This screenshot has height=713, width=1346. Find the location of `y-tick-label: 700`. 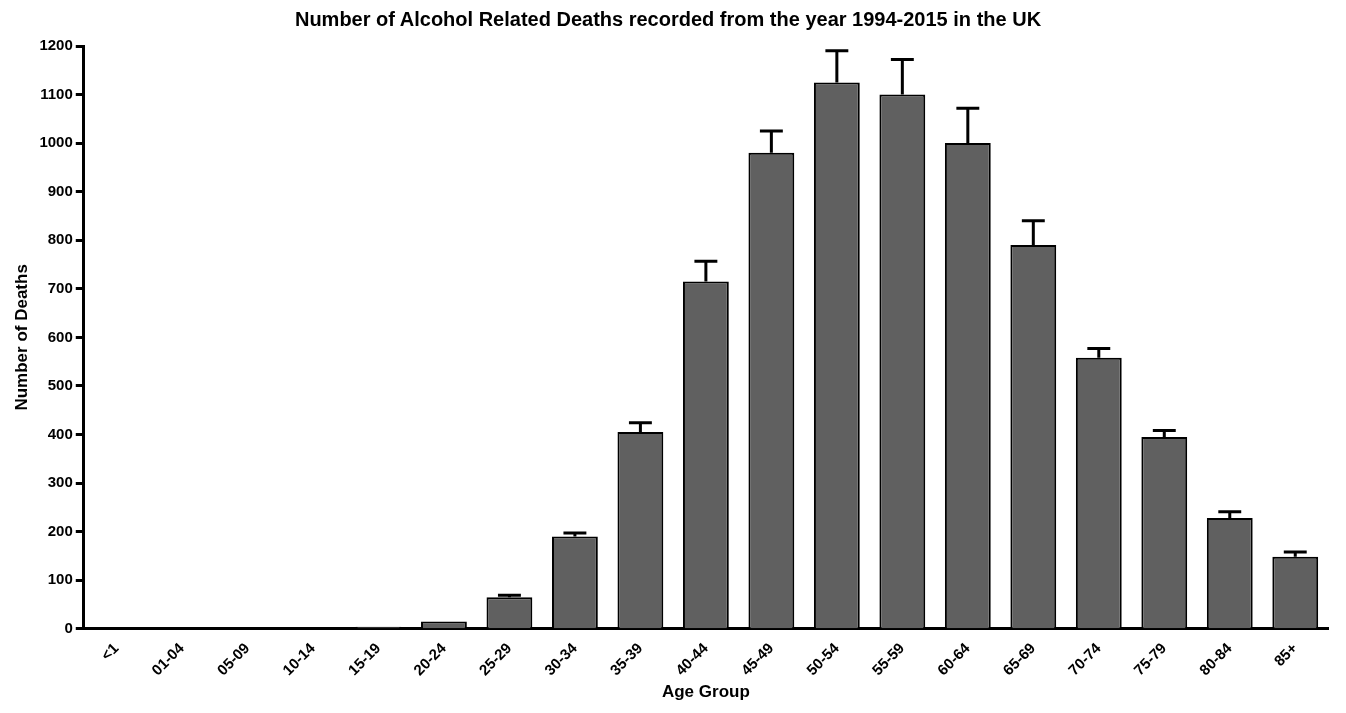

y-tick-label: 700 is located at coordinates (60, 287).